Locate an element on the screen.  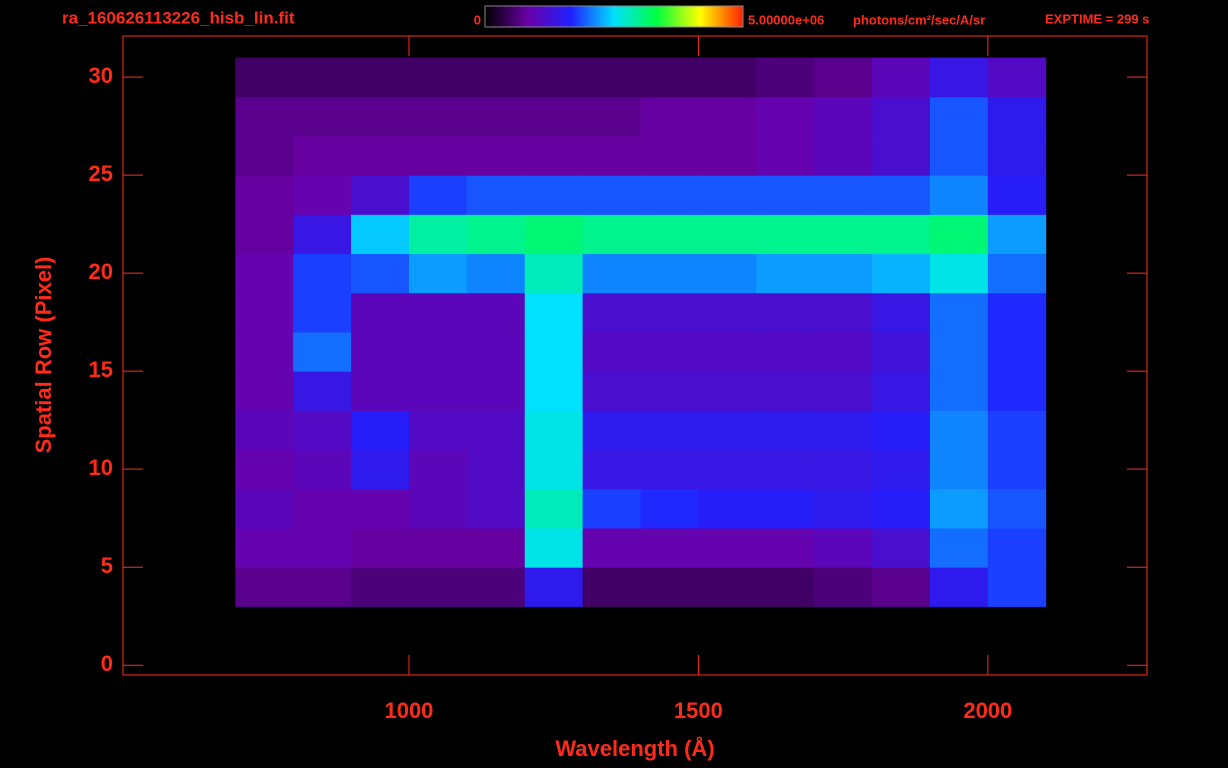
y-axis-label: Spatial Row (Pixel) is located at coordinates (43, 355).